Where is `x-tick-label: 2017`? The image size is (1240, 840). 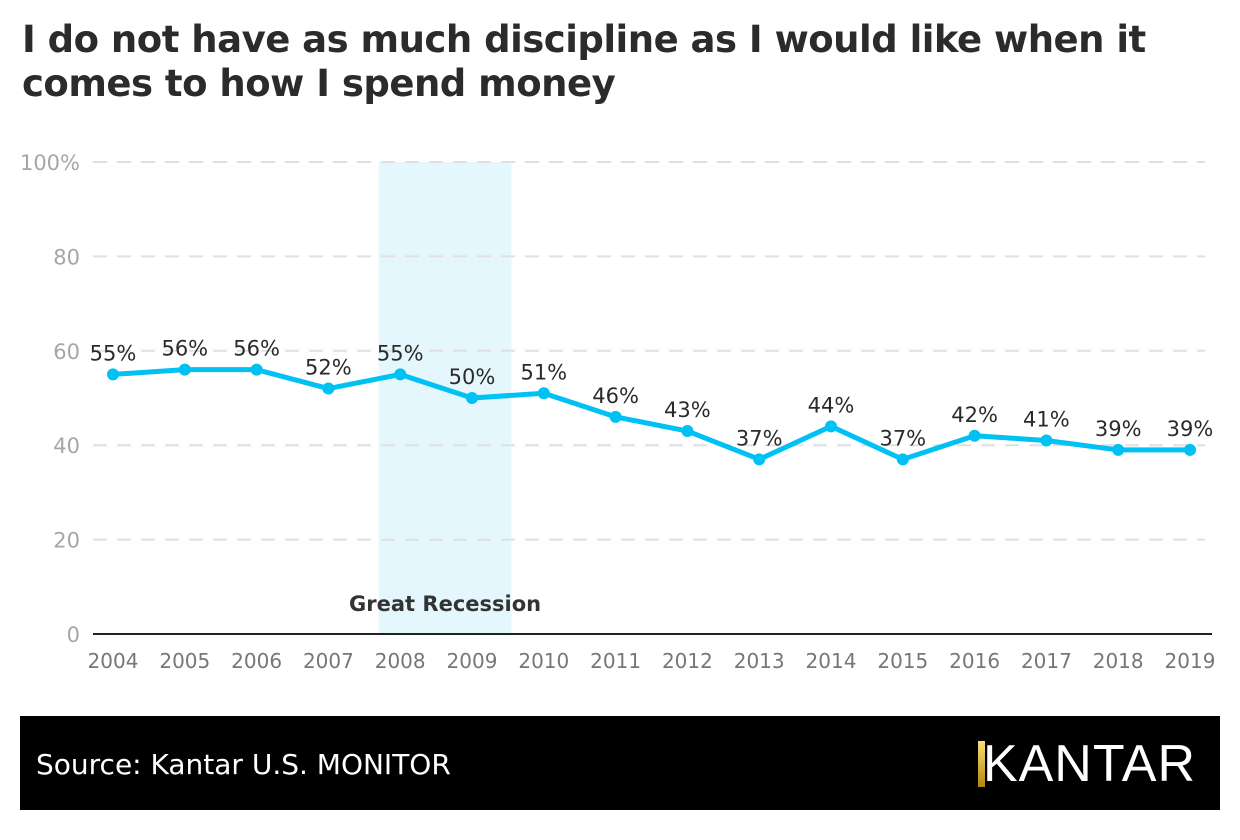 x-tick-label: 2017 is located at coordinates (1046, 661).